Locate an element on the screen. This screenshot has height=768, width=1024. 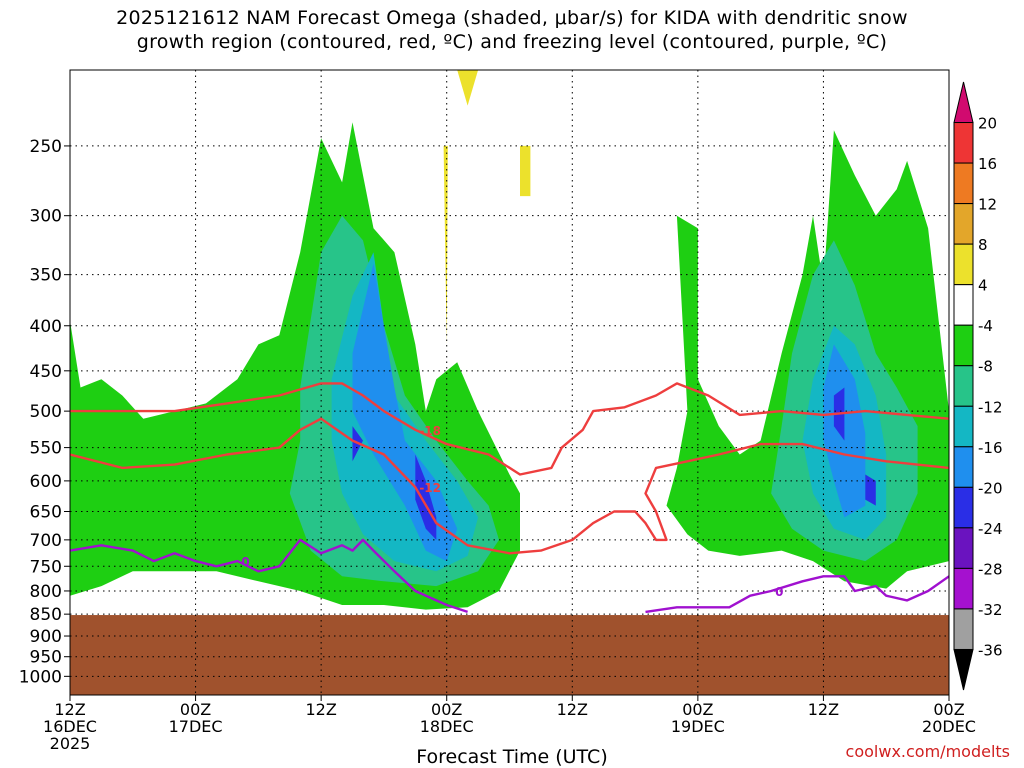
y-tick-label-250: 250 is located at coordinates (46, 147).